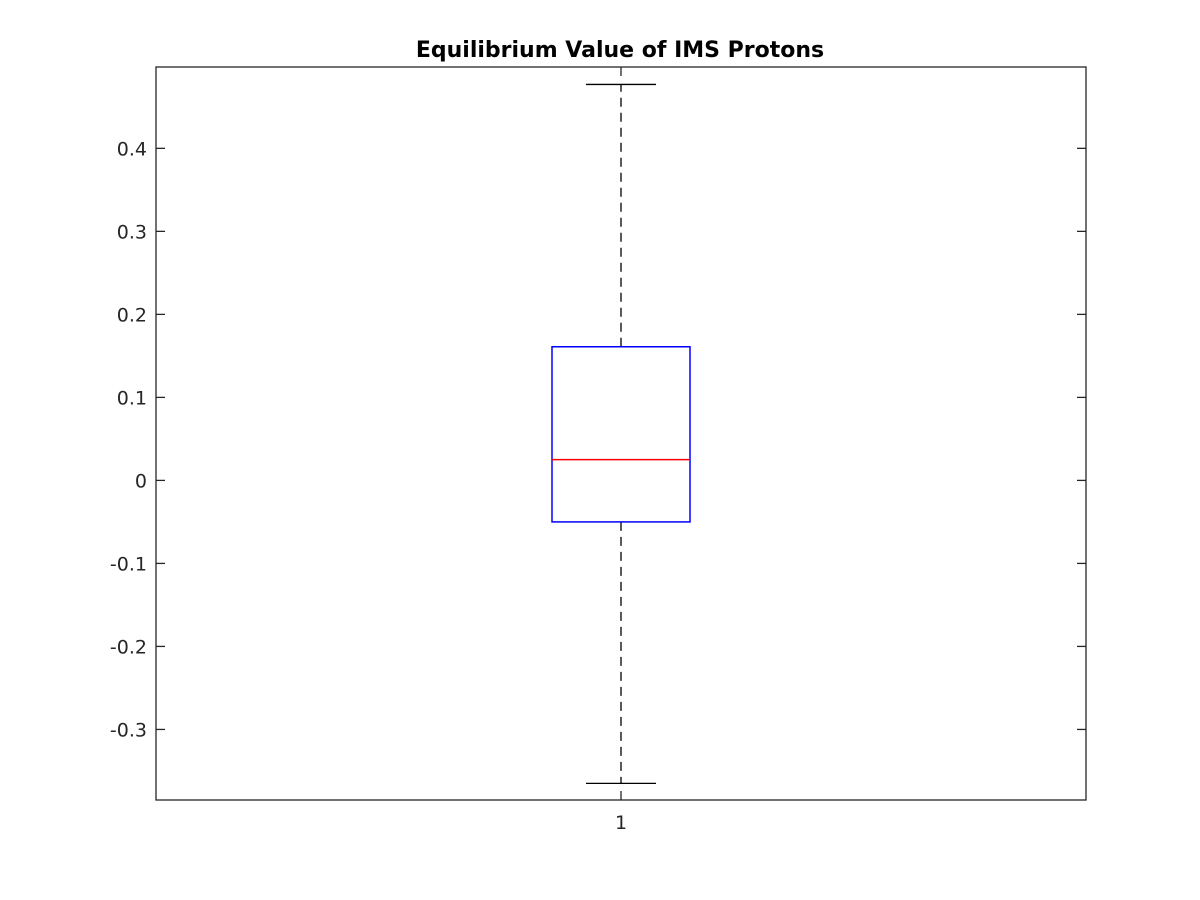 This screenshot has width=1200, height=900. I want to click on y-tick-label: -0.3, so click(128, 730).